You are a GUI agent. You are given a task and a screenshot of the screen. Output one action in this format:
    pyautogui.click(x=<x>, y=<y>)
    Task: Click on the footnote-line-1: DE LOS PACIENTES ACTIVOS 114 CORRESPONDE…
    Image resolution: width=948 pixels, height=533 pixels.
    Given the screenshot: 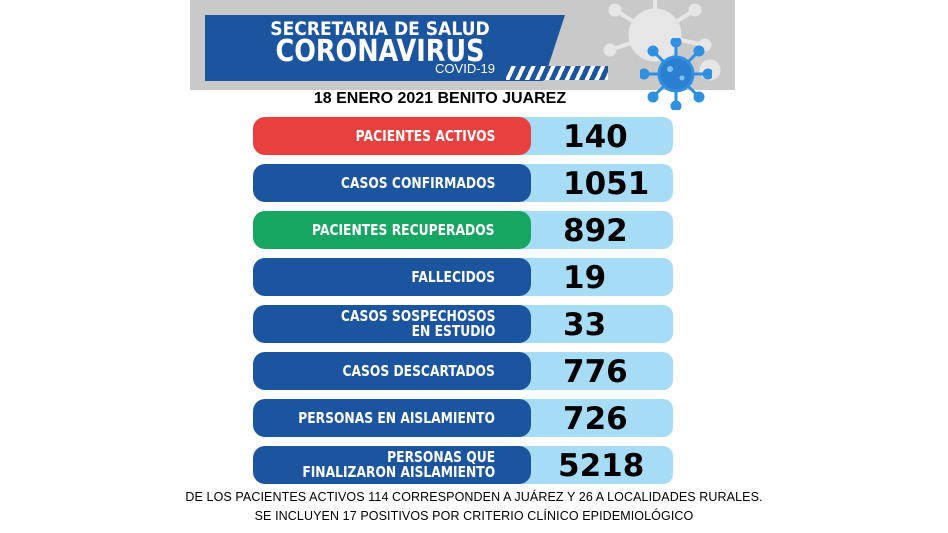 What is the action you would take?
    pyautogui.click(x=474, y=497)
    